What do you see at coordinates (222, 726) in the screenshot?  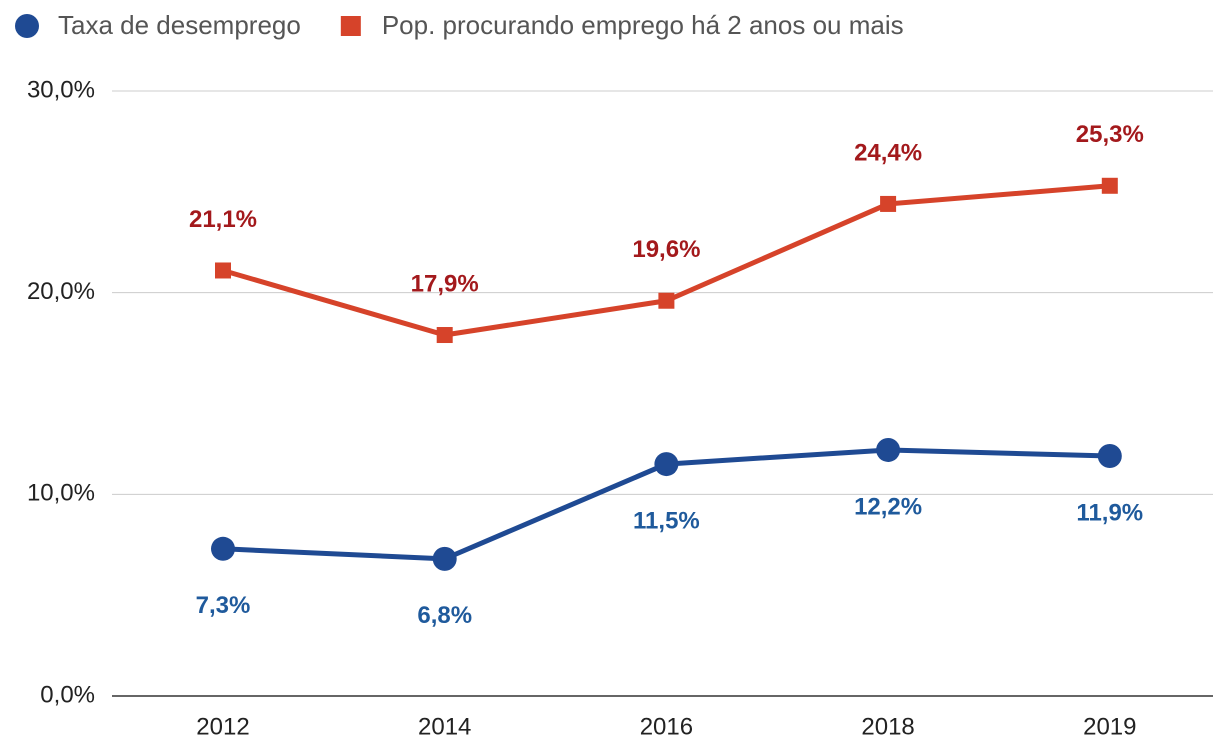 I see `x-tick-label: 2012` at bounding box center [222, 726].